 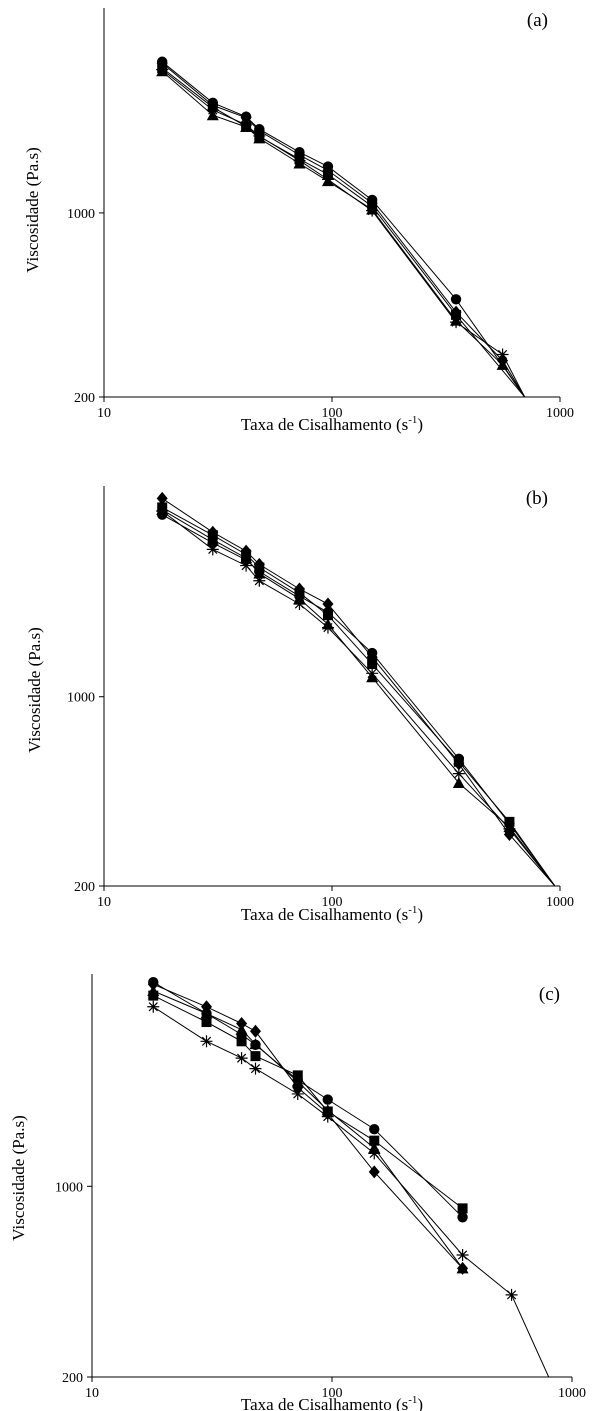 I want to click on series-line-asterisk, so click(x=343, y=233).